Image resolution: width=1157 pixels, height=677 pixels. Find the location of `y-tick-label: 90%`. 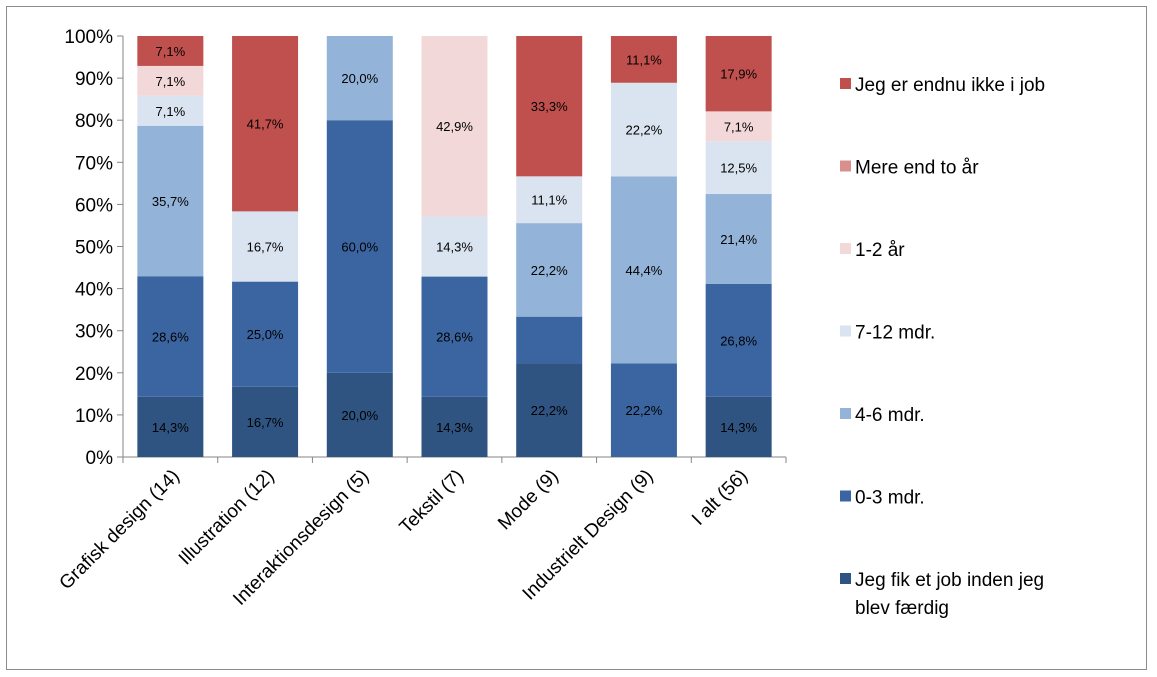

y-tick-label: 90% is located at coordinates (94, 79).